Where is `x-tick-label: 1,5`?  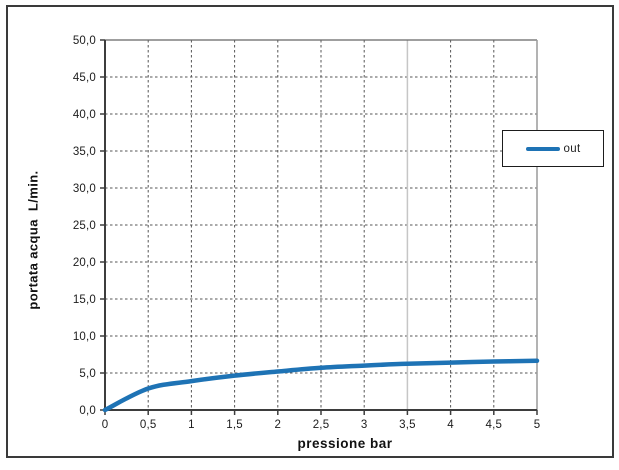 x-tick-label: 1,5 is located at coordinates (234, 425).